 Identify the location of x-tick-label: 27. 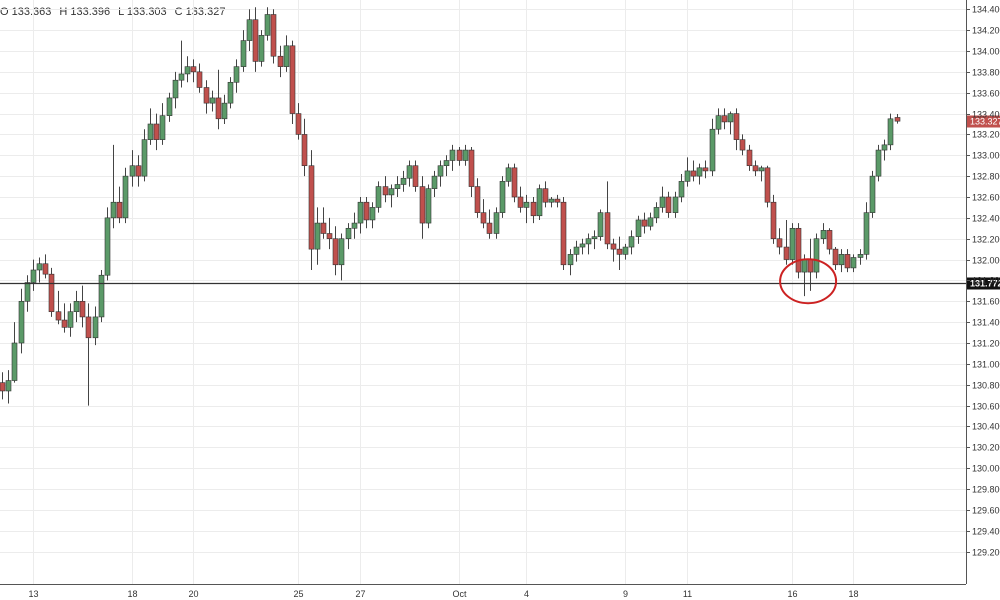
(360, 594).